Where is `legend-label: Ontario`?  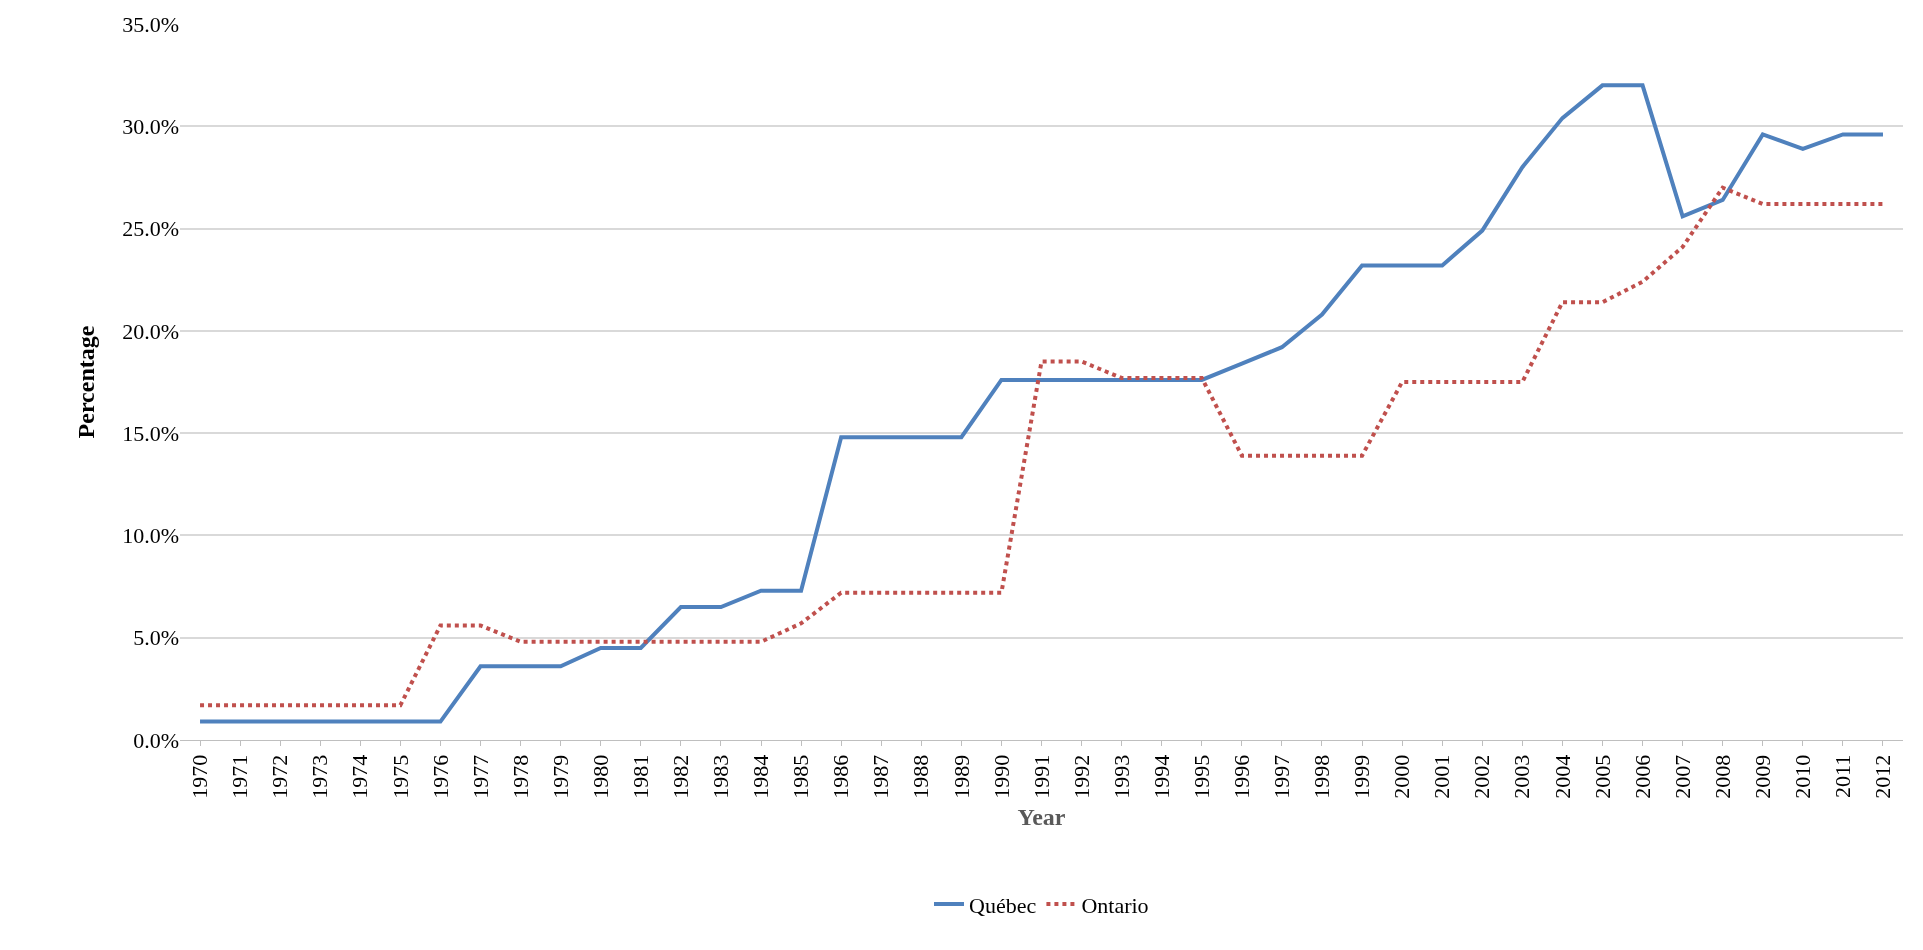 legend-label: Ontario is located at coordinates (1115, 905).